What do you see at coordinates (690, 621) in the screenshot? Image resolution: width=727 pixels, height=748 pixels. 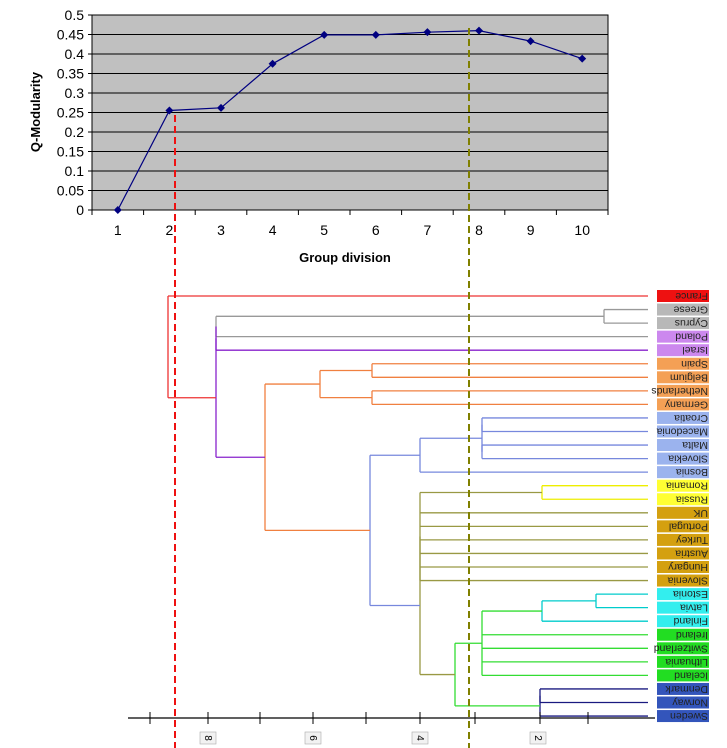 I see `leaf-label: Finland` at bounding box center [690, 621].